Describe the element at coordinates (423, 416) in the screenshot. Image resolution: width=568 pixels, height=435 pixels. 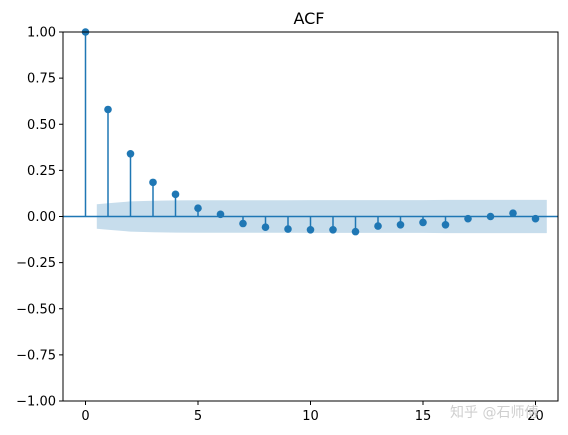
I see `x-tick-label-15: 15` at that location.